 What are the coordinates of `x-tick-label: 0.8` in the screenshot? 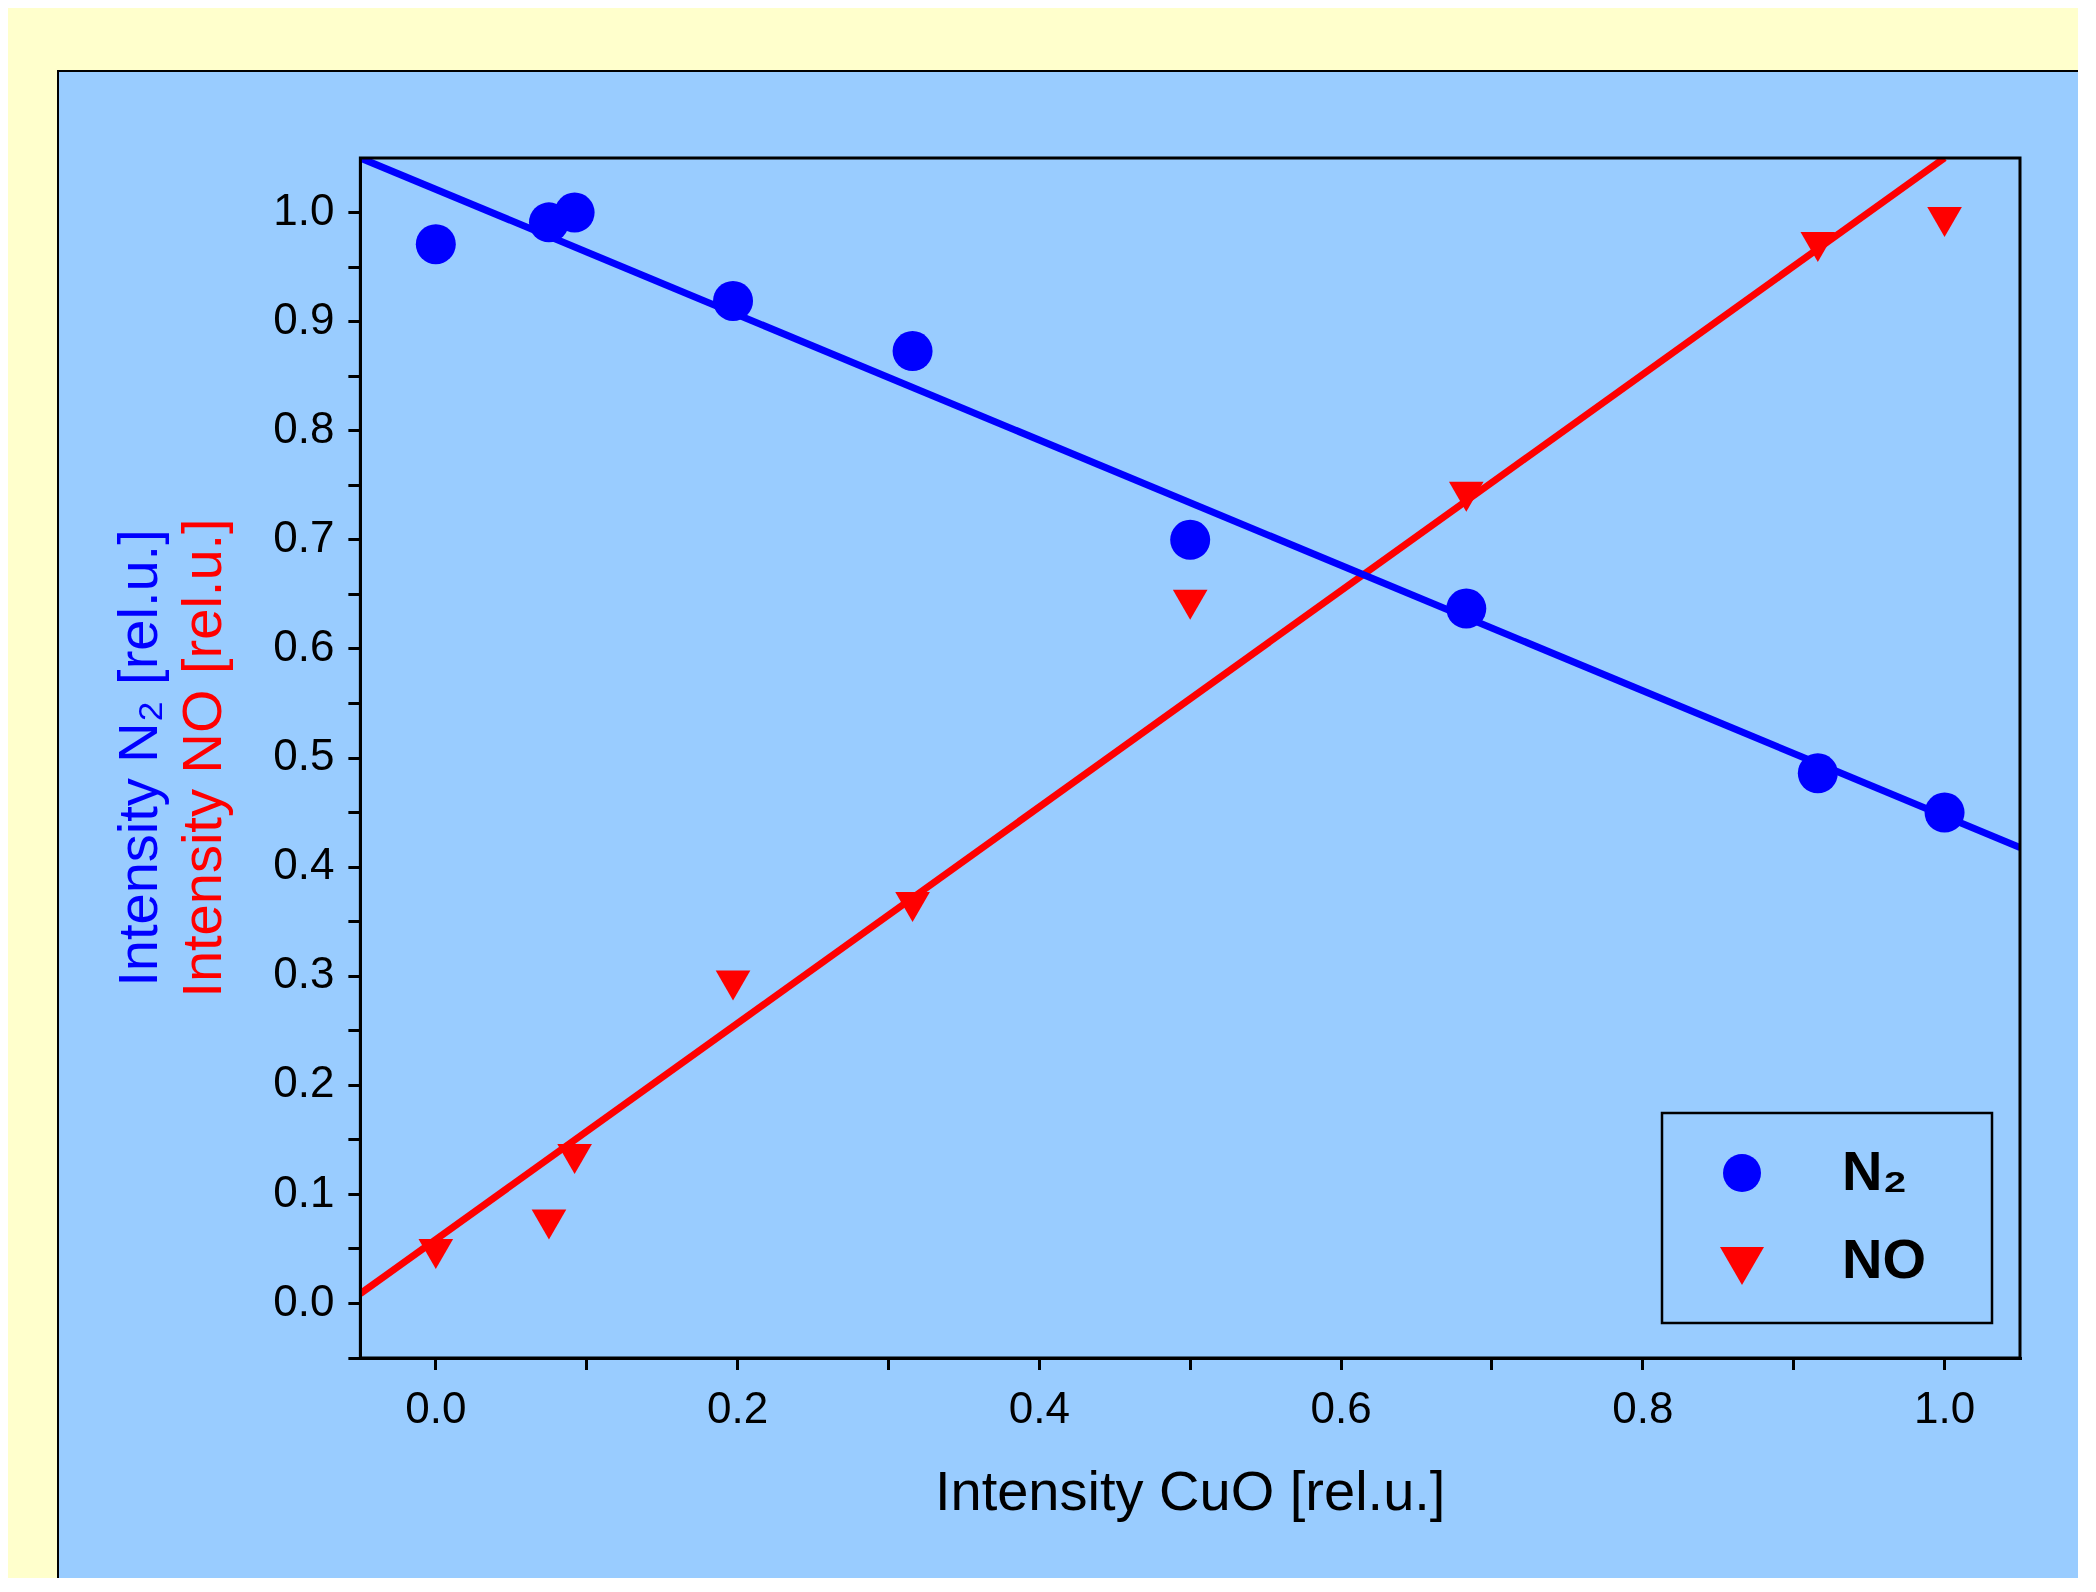 It's located at (1643, 1407).